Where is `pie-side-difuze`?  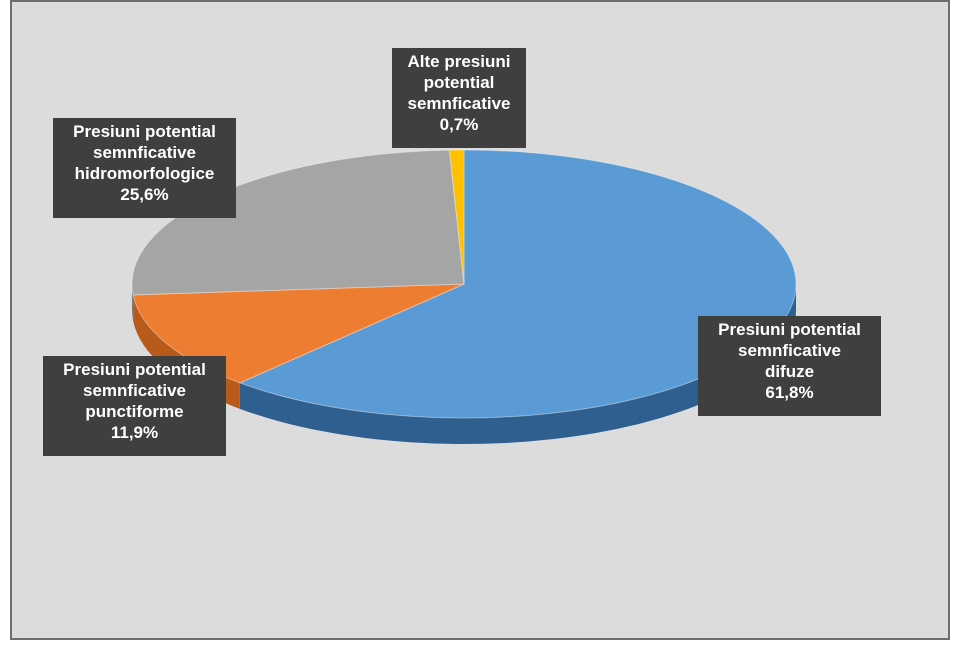
pie-side-difuze is located at coordinates (518, 364).